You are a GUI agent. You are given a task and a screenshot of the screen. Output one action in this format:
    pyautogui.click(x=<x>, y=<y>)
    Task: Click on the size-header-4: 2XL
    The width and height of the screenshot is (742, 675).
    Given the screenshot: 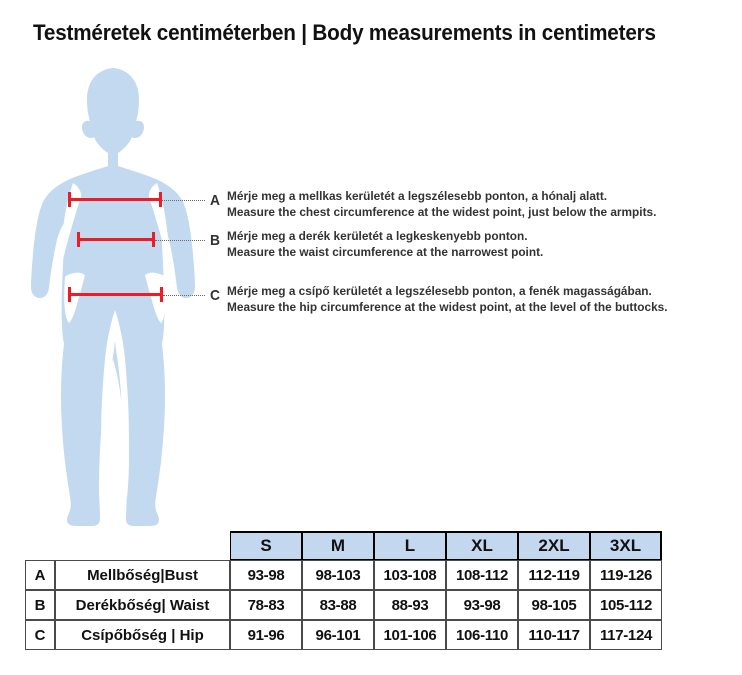 What is the action you would take?
    pyautogui.click(x=554, y=545)
    